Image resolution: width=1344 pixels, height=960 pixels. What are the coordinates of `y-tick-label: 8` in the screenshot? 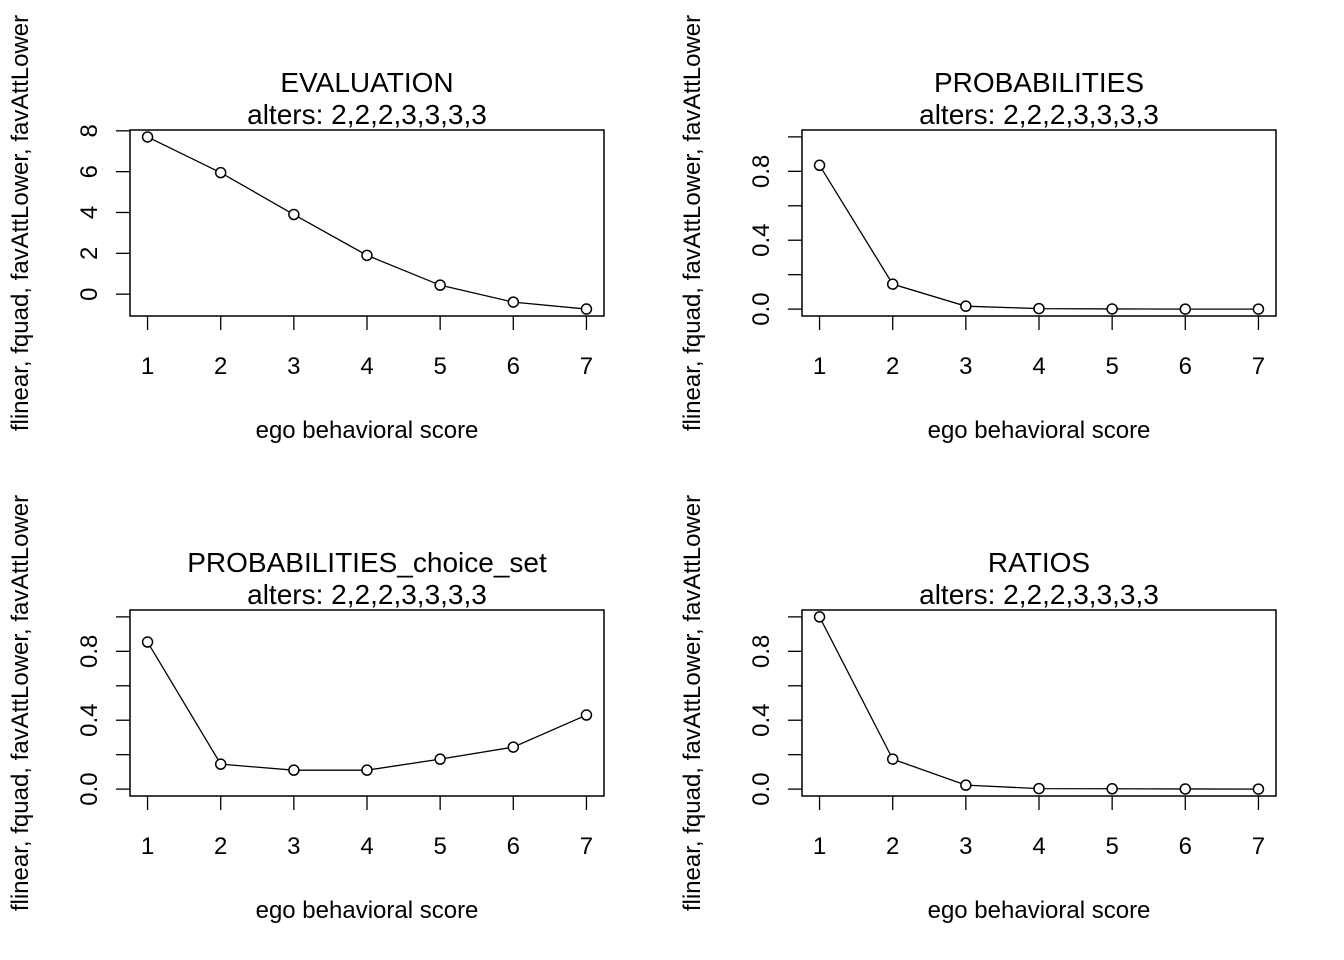 It's located at (89, 130).